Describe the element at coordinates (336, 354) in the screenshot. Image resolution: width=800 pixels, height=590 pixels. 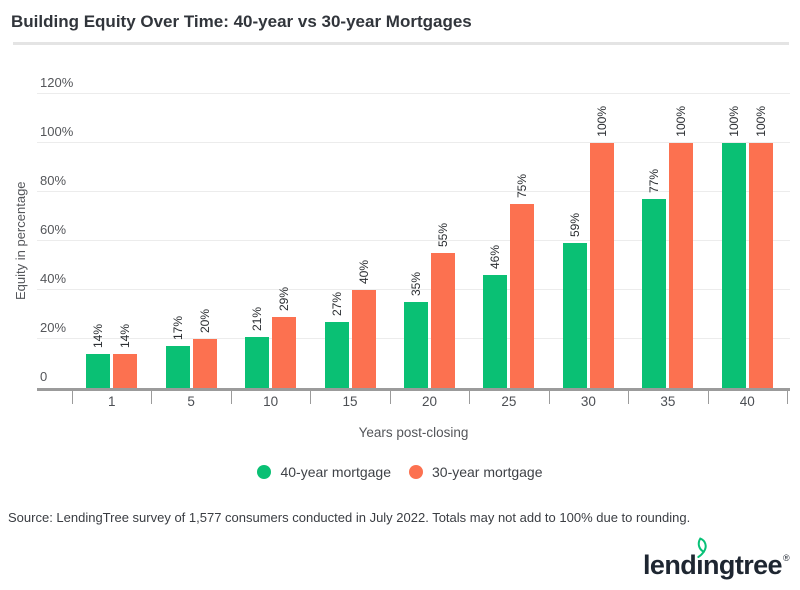
I see `bar-40-year-mortgage-year15` at that location.